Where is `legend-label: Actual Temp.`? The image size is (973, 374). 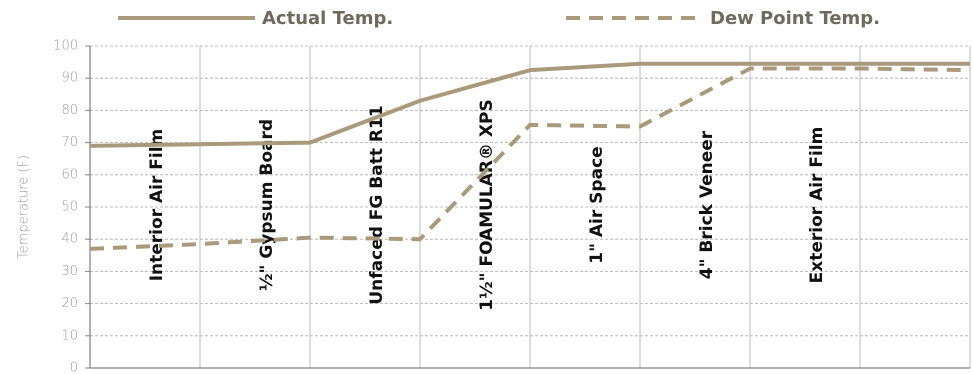 legend-label: Actual Temp. is located at coordinates (327, 18).